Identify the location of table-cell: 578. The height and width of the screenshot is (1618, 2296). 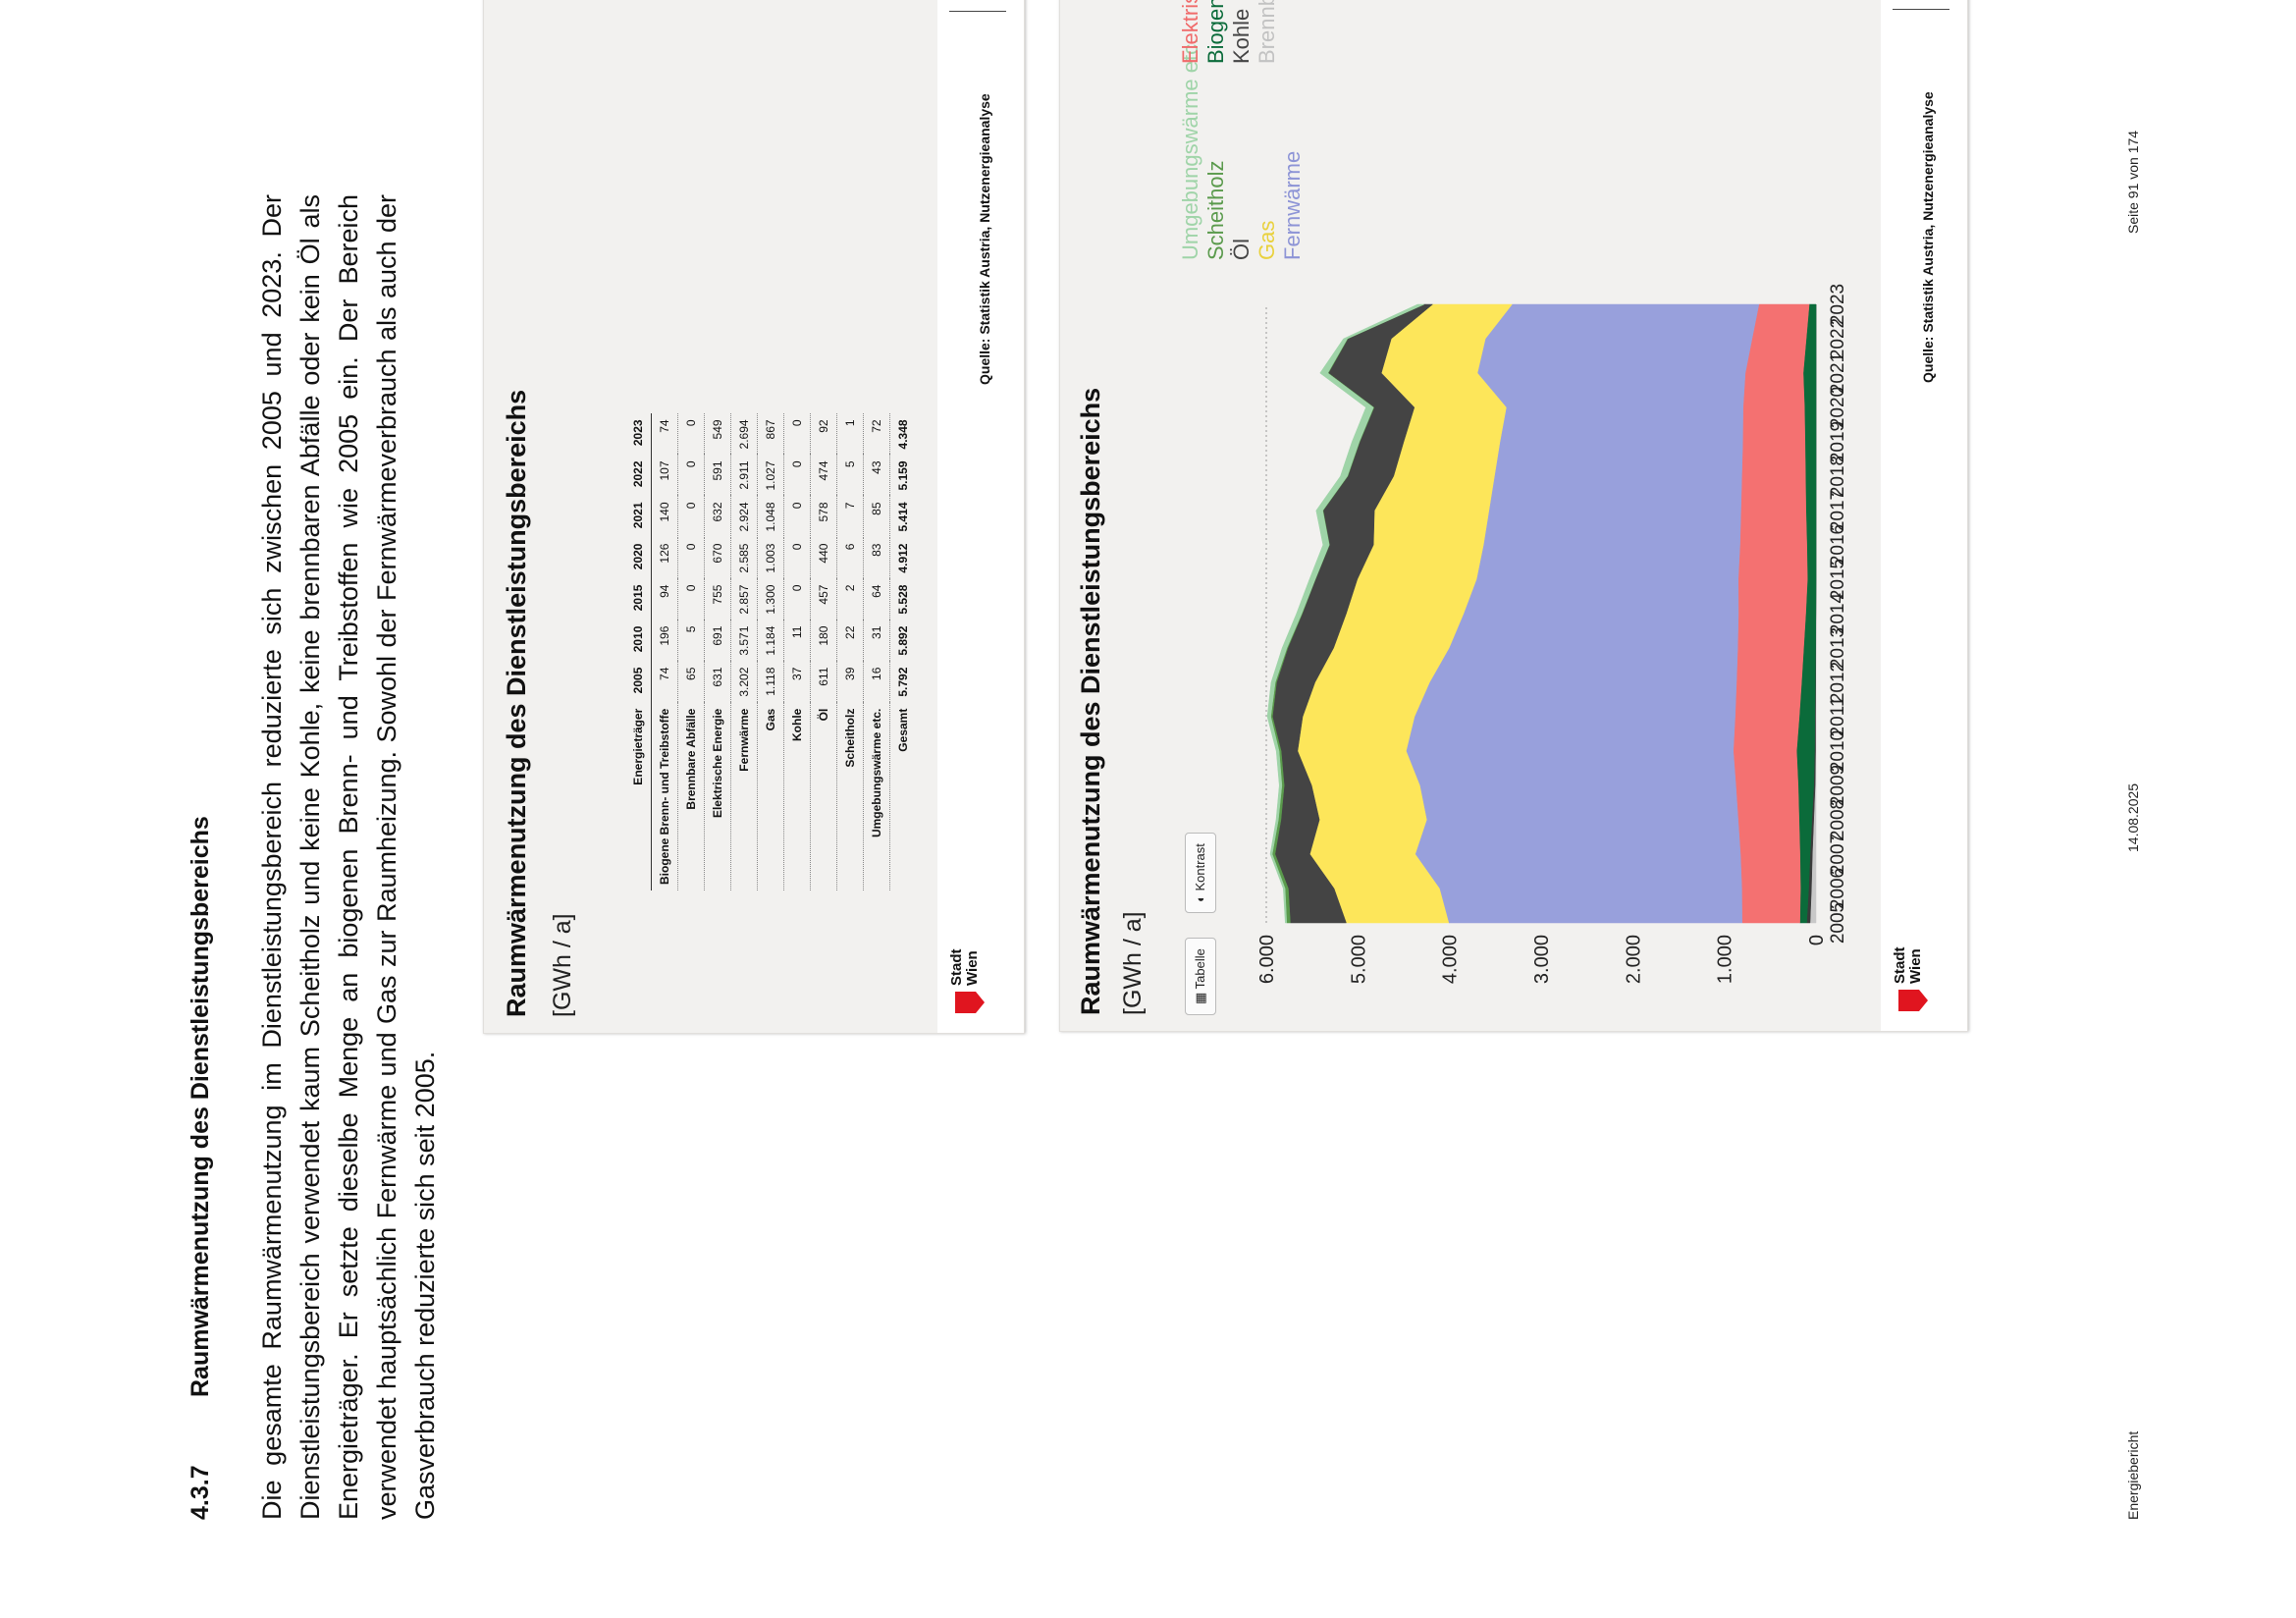
(823, 517).